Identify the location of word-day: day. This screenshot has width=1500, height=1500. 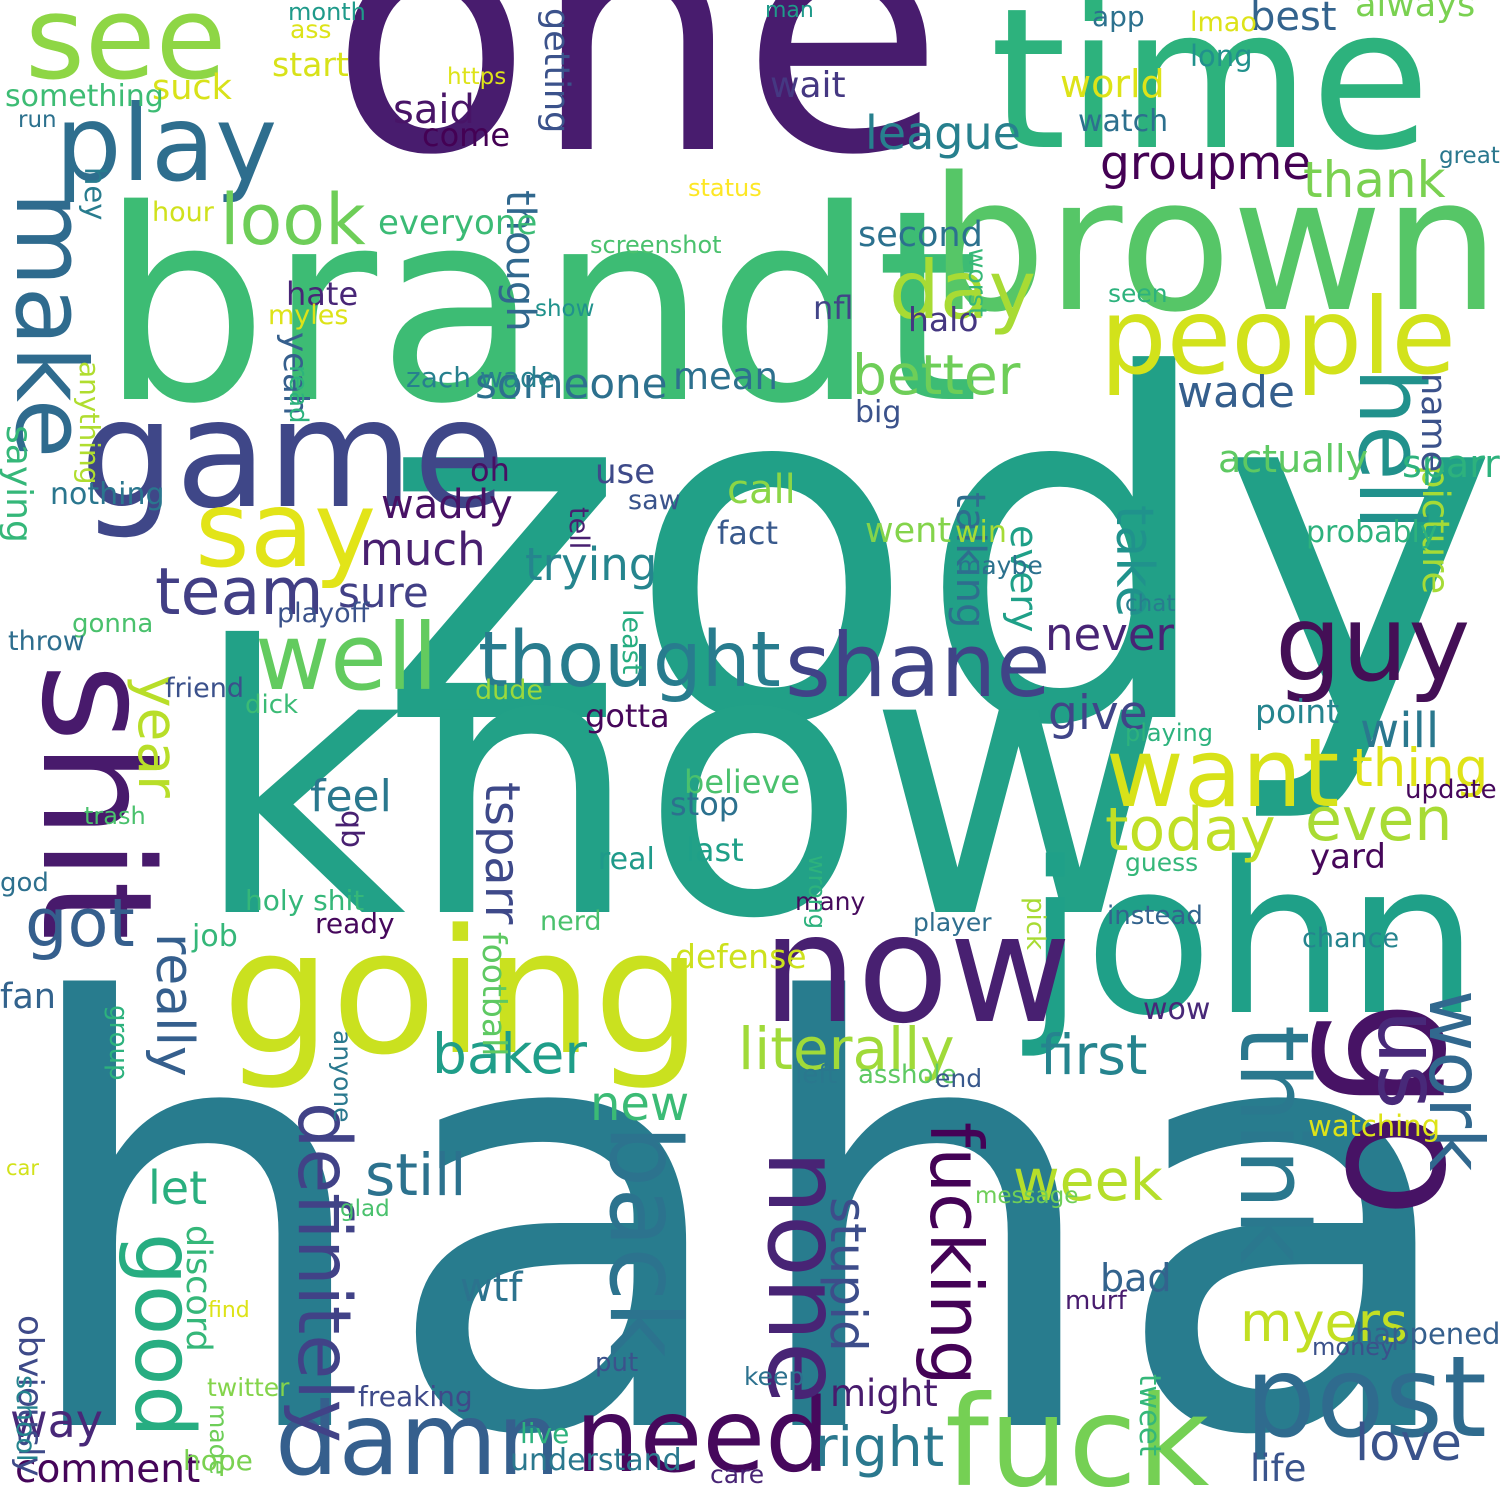
(963, 290).